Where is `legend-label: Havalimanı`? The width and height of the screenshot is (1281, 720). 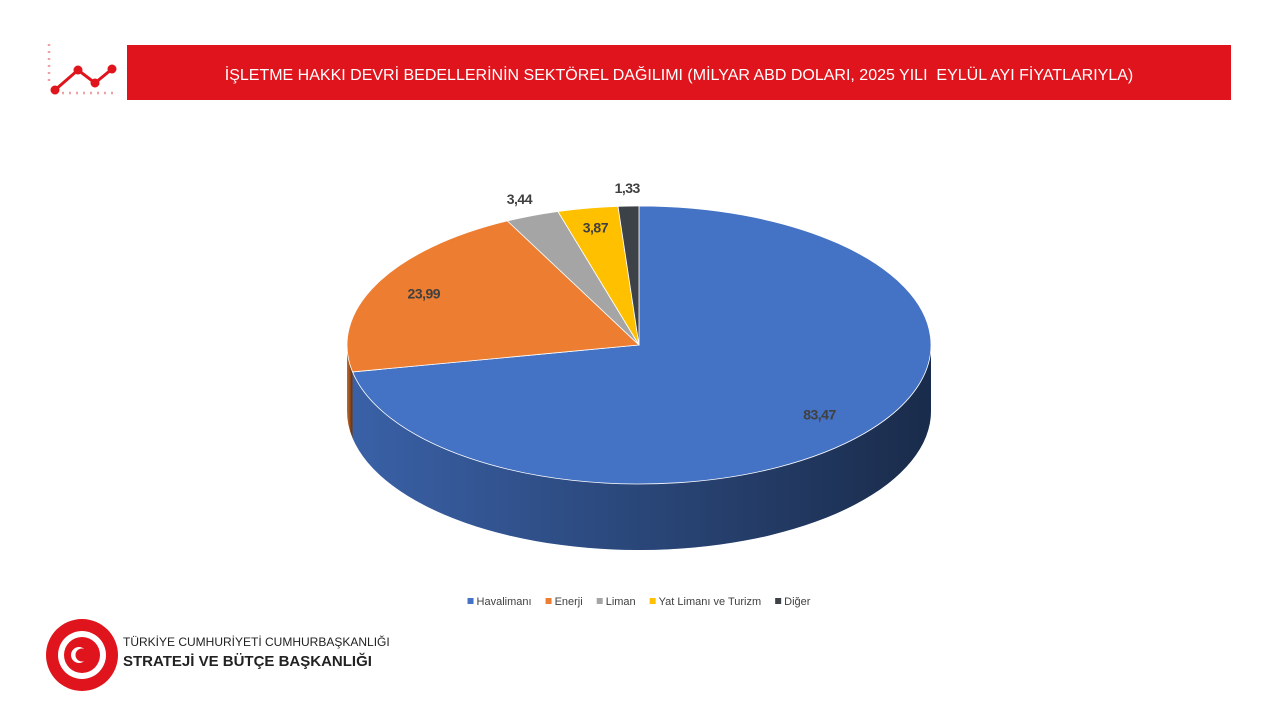 legend-label: Havalimanı is located at coordinates (504, 602).